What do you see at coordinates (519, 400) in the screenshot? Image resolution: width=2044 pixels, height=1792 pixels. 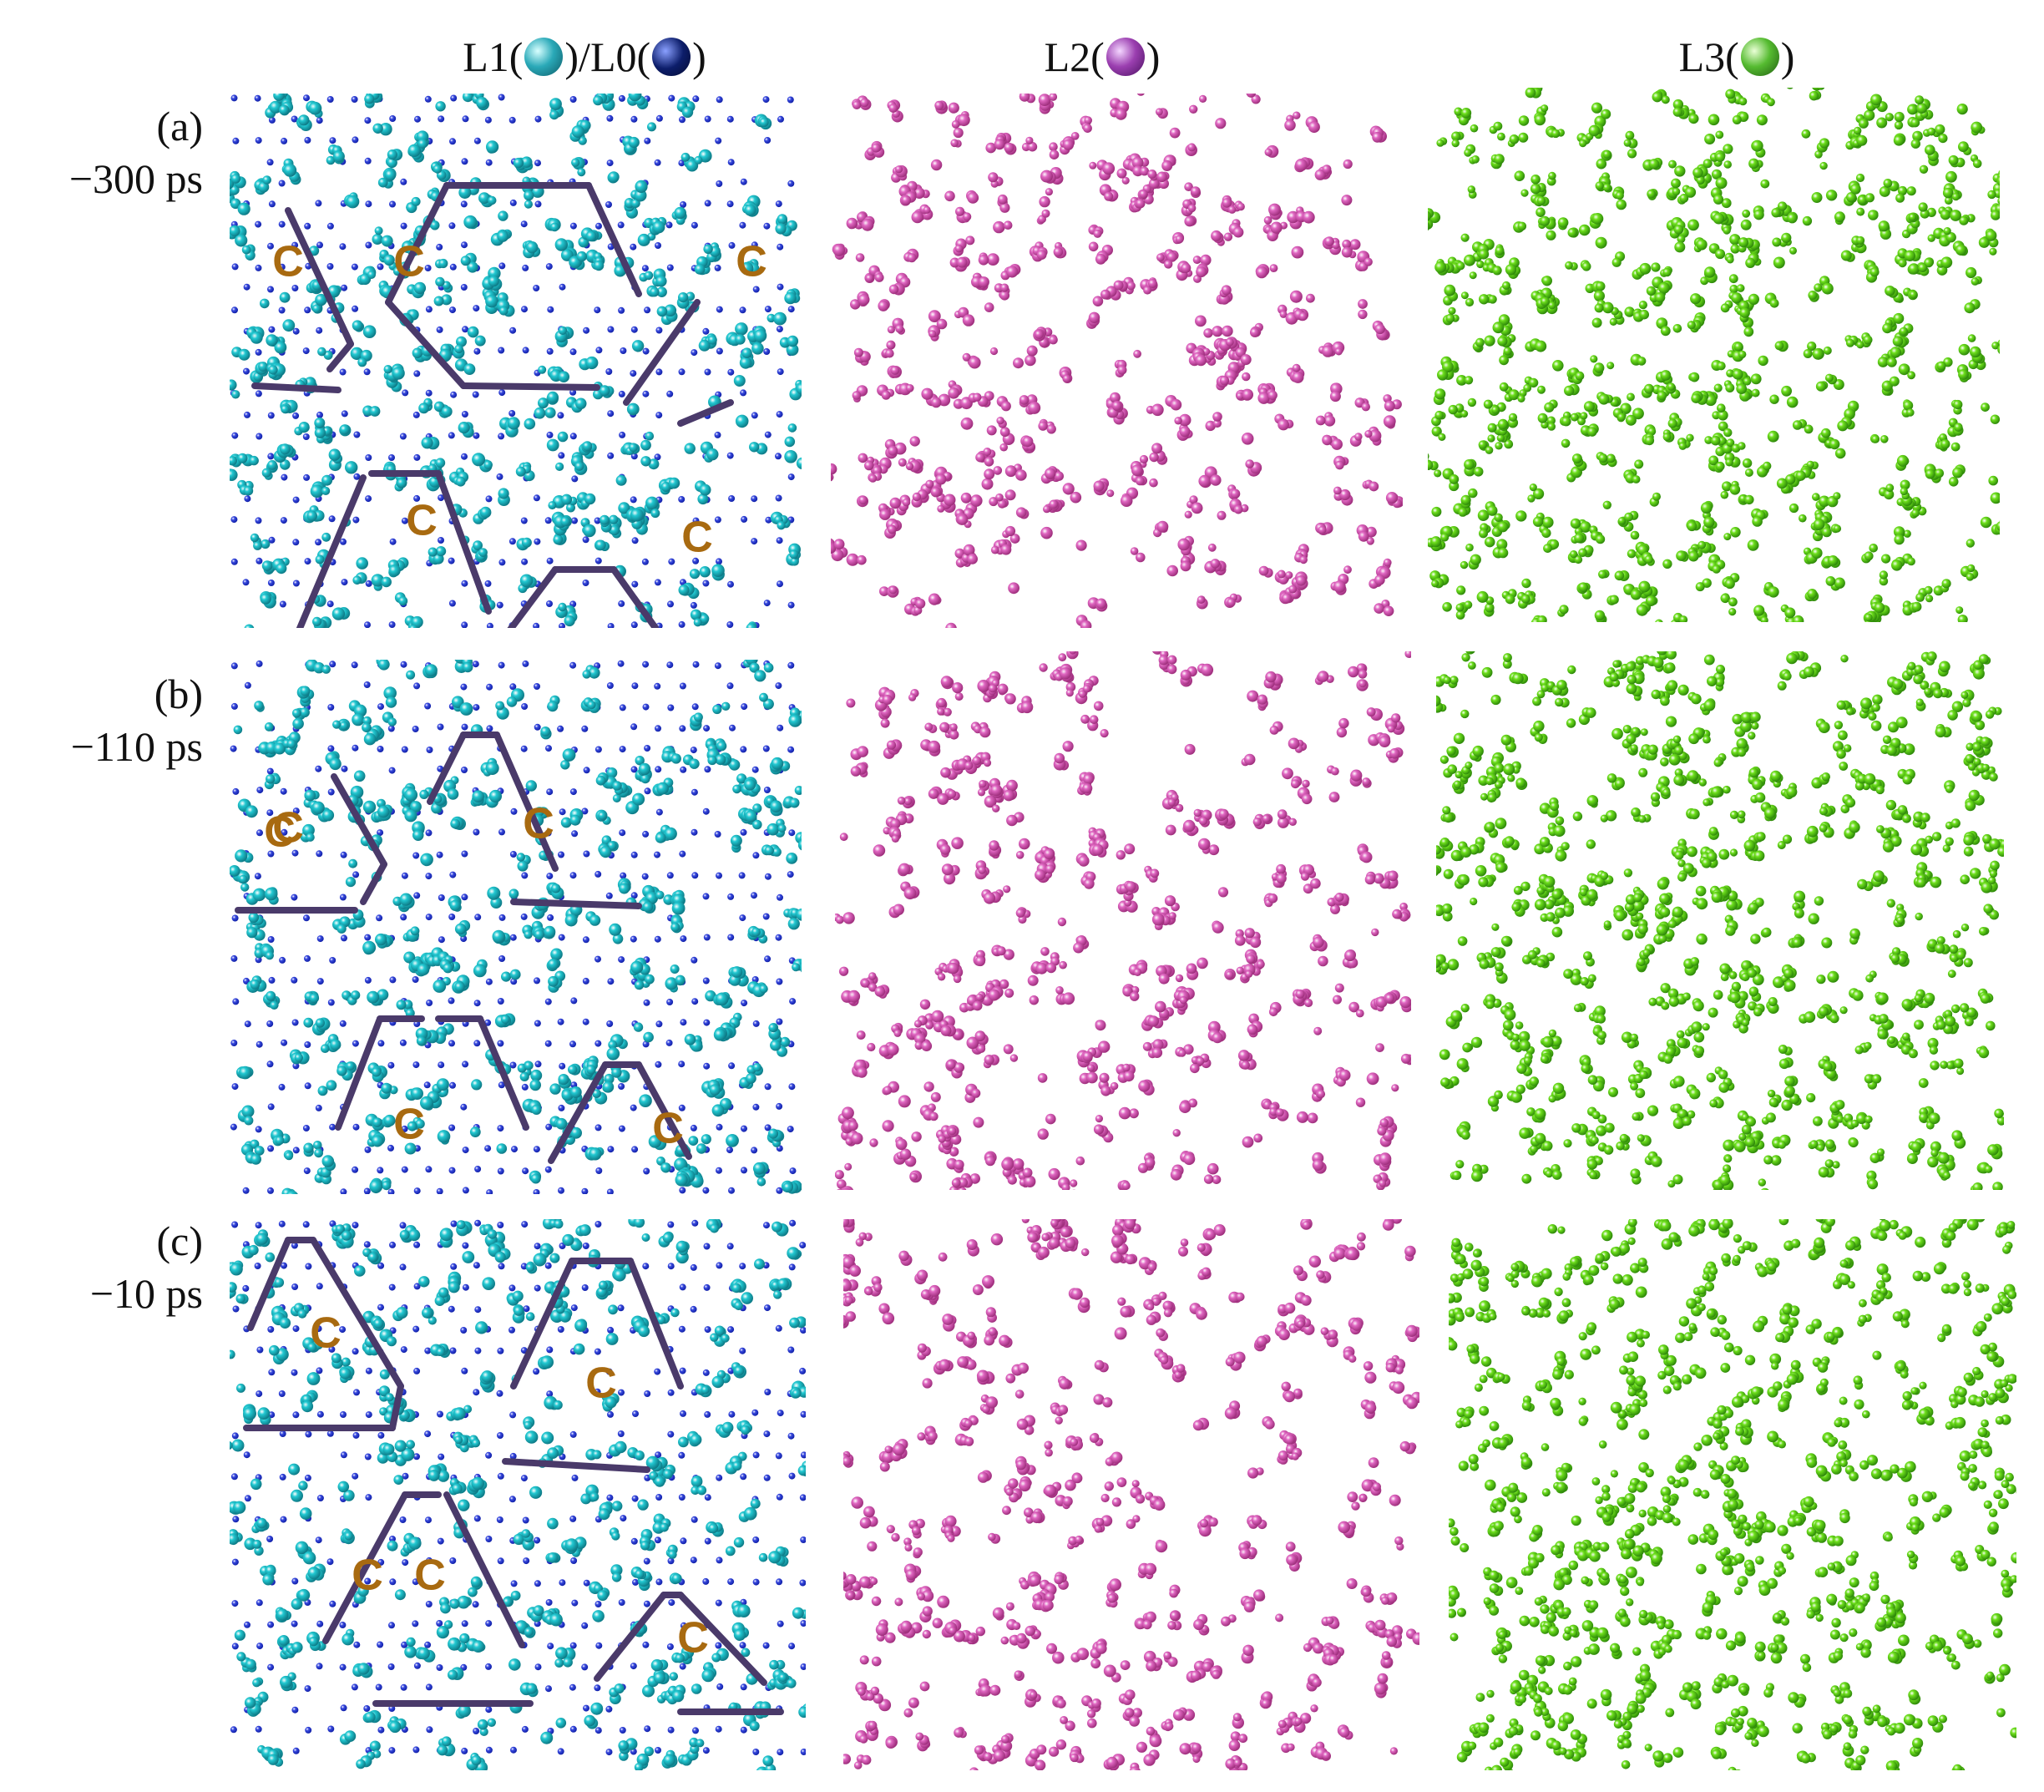 I see `region-markers: C C C C C` at bounding box center [519, 400].